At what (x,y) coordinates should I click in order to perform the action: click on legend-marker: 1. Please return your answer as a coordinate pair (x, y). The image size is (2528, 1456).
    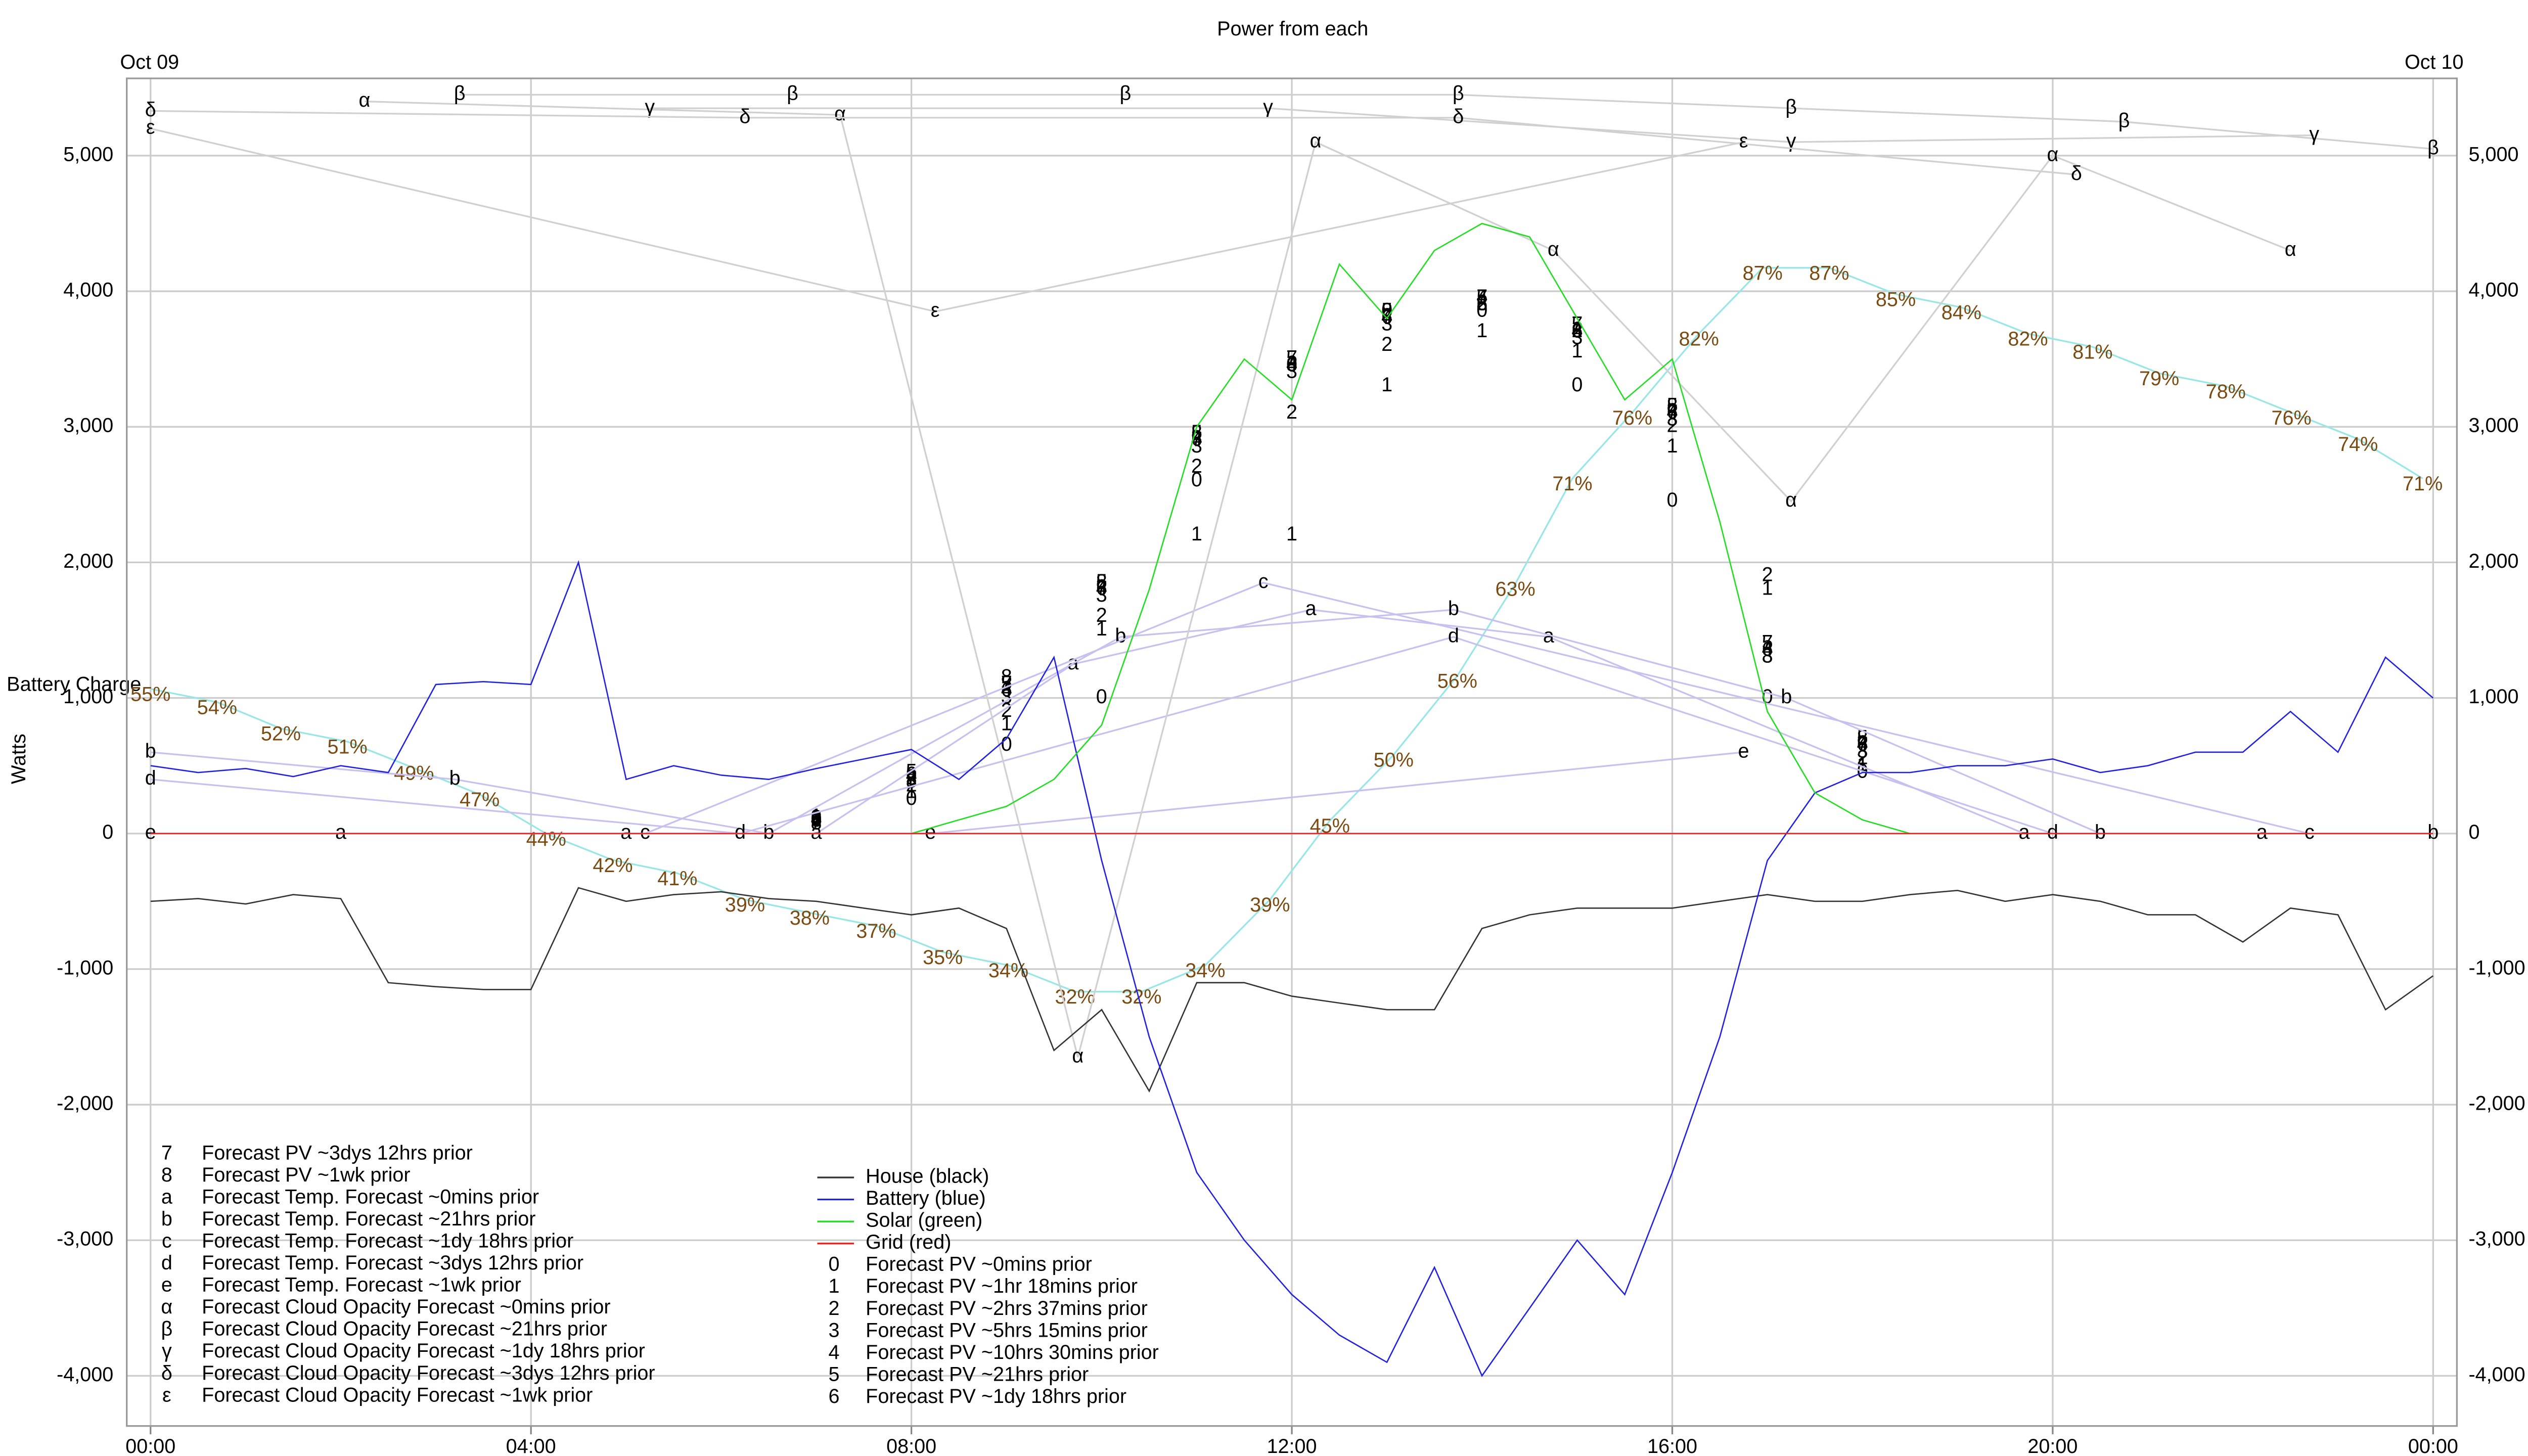
    Looking at the image, I should click on (834, 1286).